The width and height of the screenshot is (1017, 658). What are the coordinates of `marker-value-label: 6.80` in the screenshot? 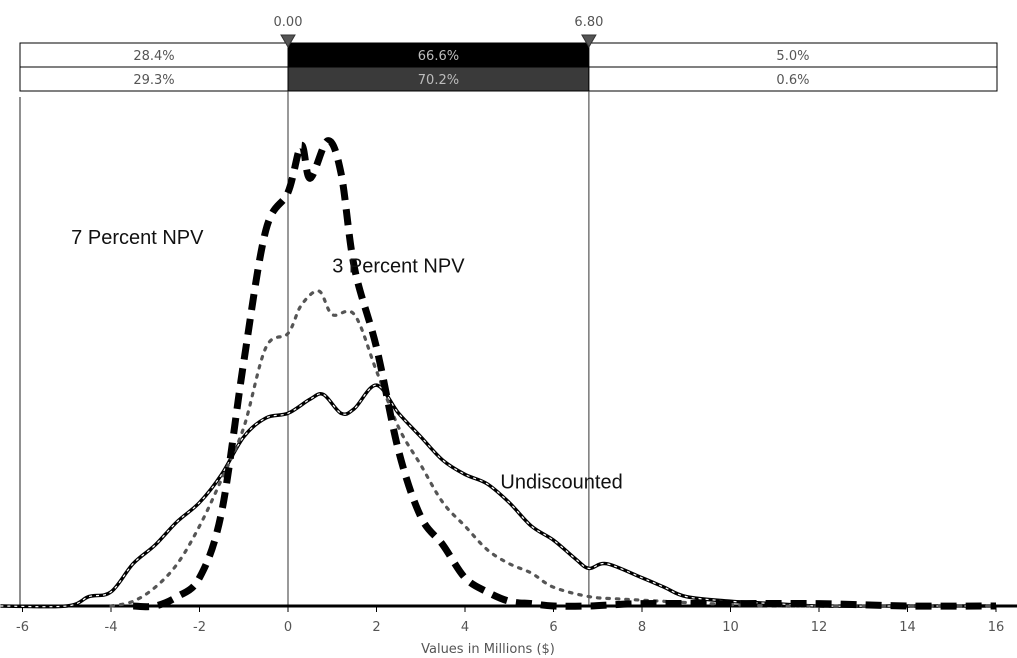 It's located at (588, 22).